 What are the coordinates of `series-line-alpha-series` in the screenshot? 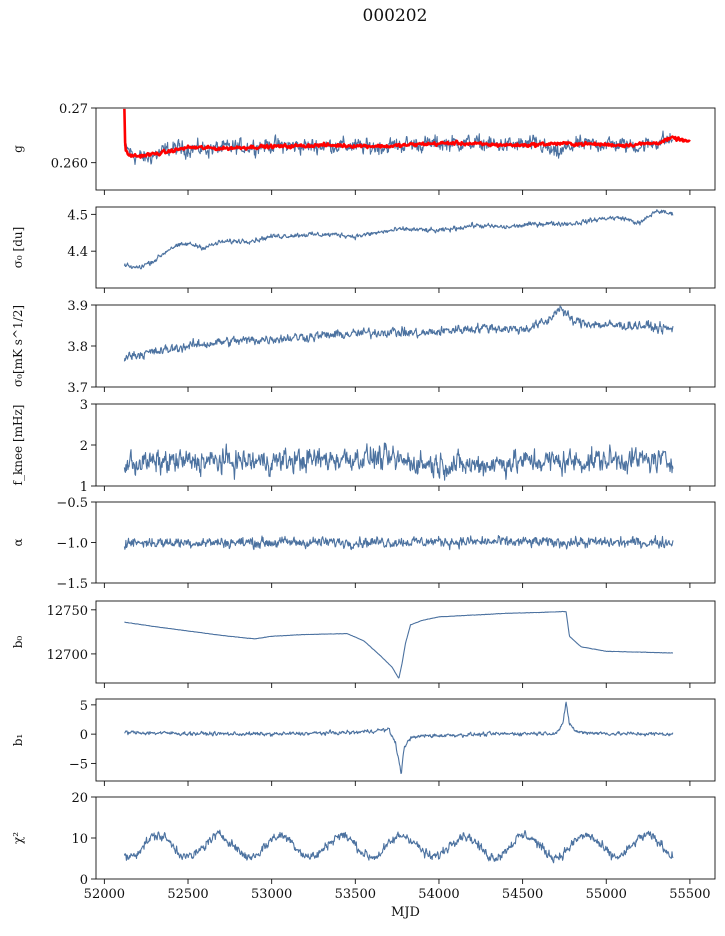 It's located at (398, 542).